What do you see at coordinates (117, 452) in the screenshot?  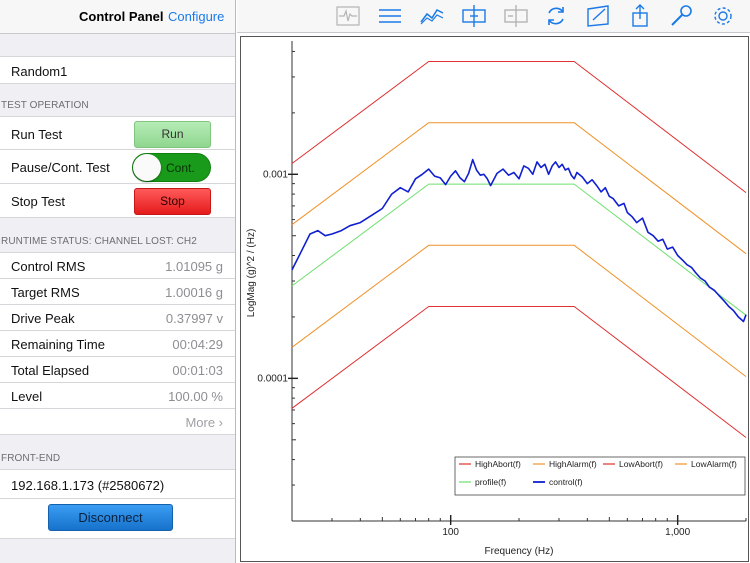 I see `front-end-section: FRONT-END` at bounding box center [117, 452].